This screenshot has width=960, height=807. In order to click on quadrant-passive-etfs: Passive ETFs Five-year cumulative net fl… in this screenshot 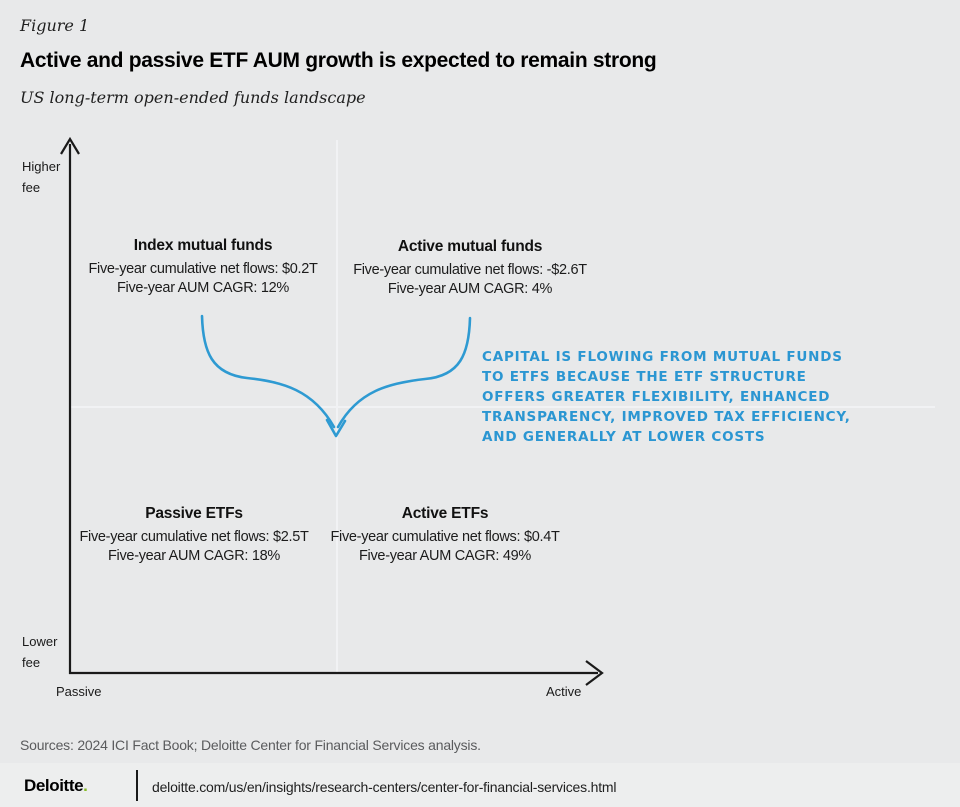, I will do `click(194, 535)`.